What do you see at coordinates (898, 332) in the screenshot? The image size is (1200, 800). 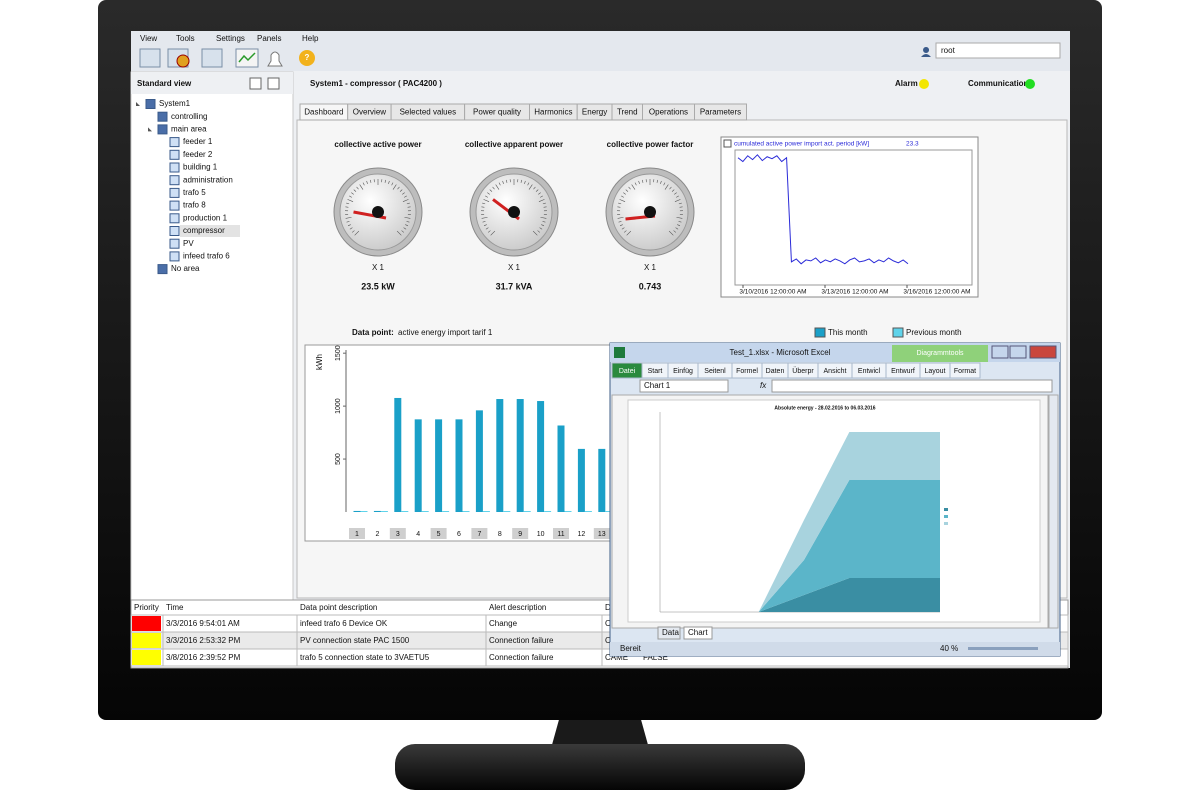 I see `legend-swatch` at bounding box center [898, 332].